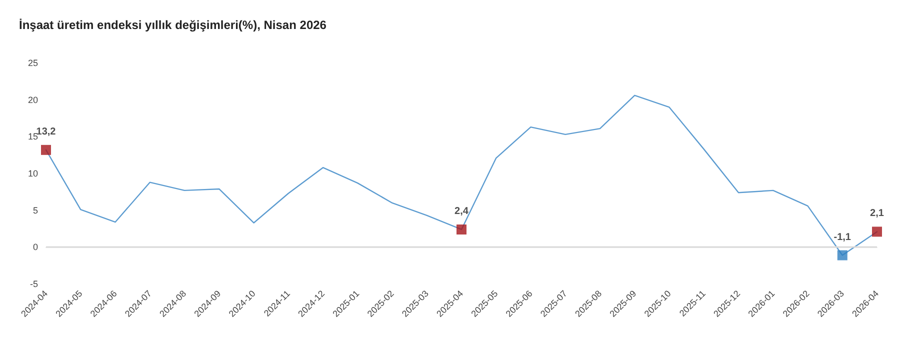 This screenshot has width=901, height=350. I want to click on y-tick-label: 0, so click(35, 247).